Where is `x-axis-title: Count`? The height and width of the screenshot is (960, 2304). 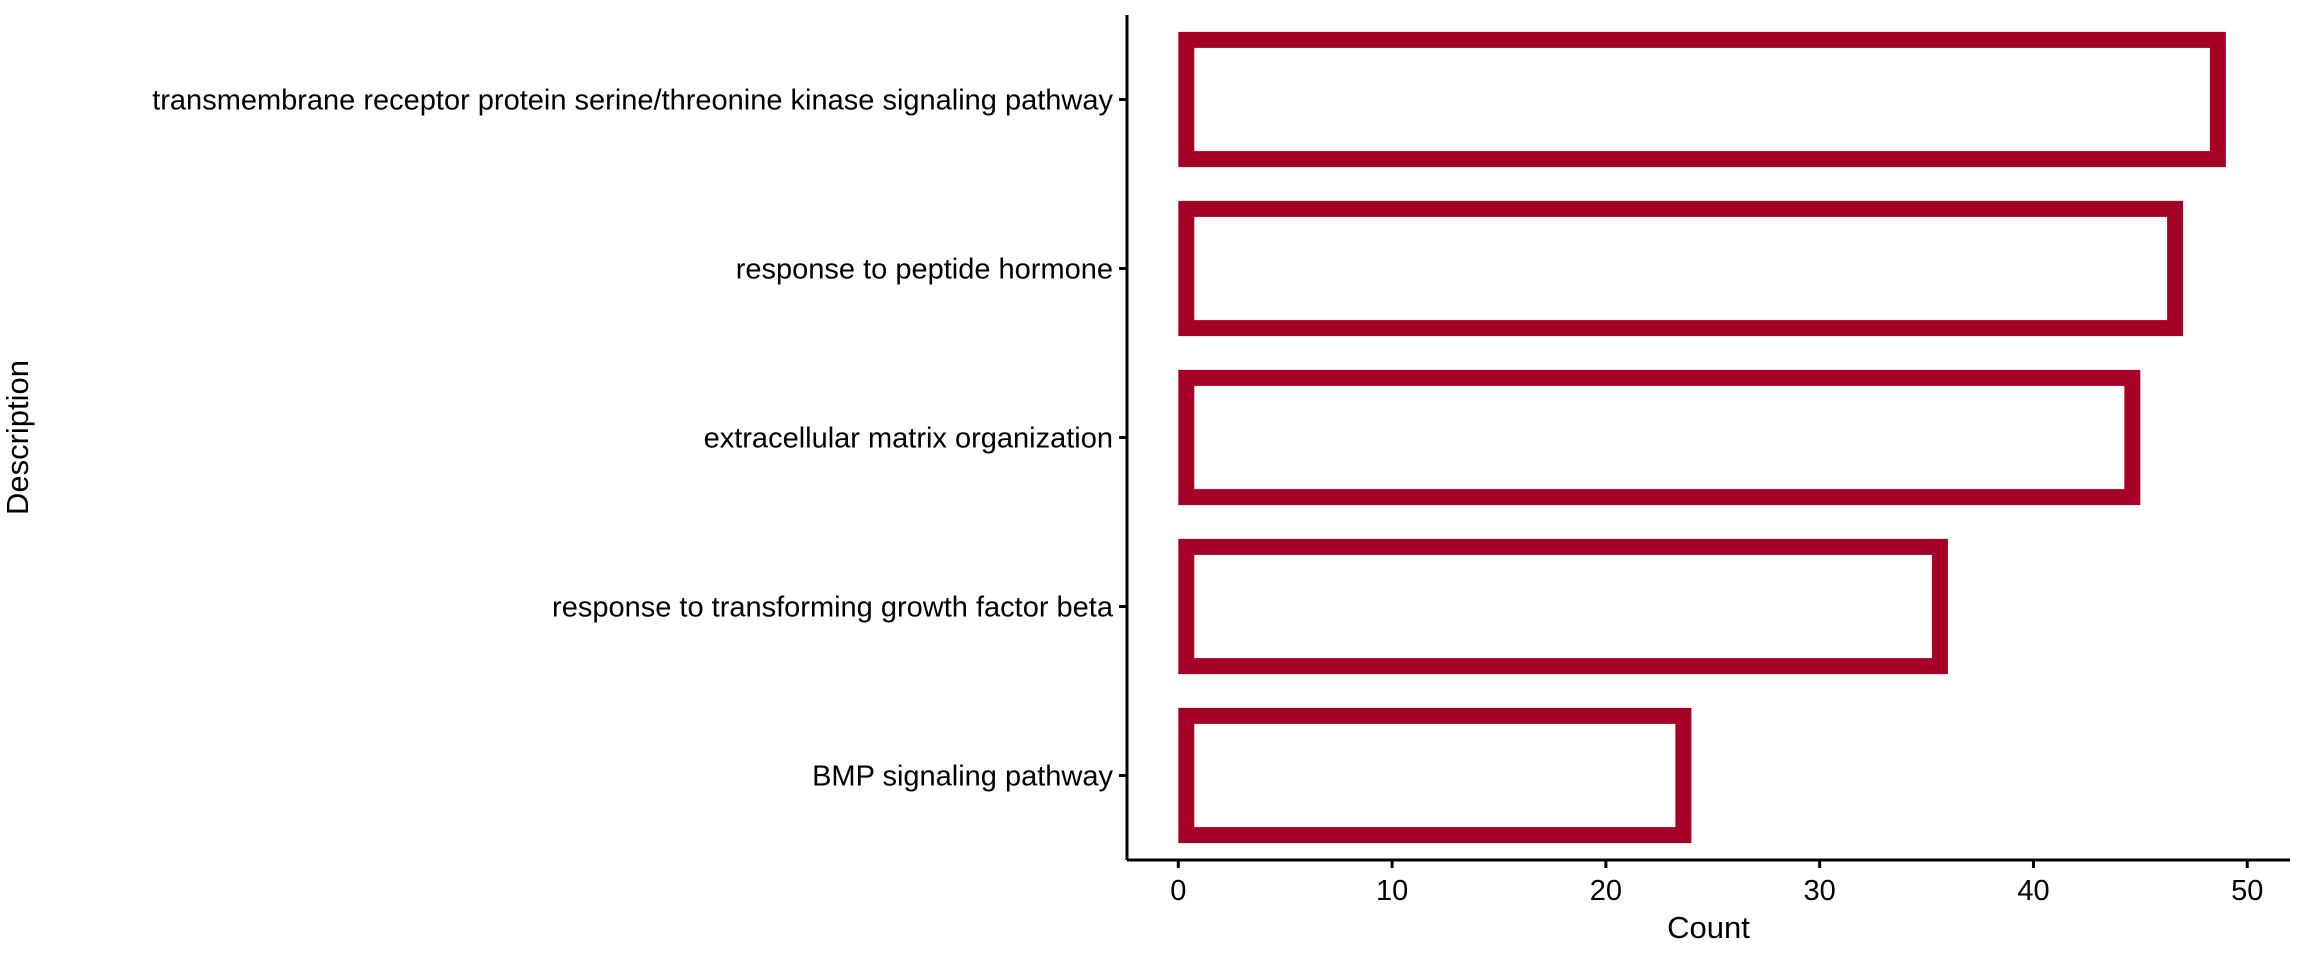
x-axis-title: Count is located at coordinates (1708, 927).